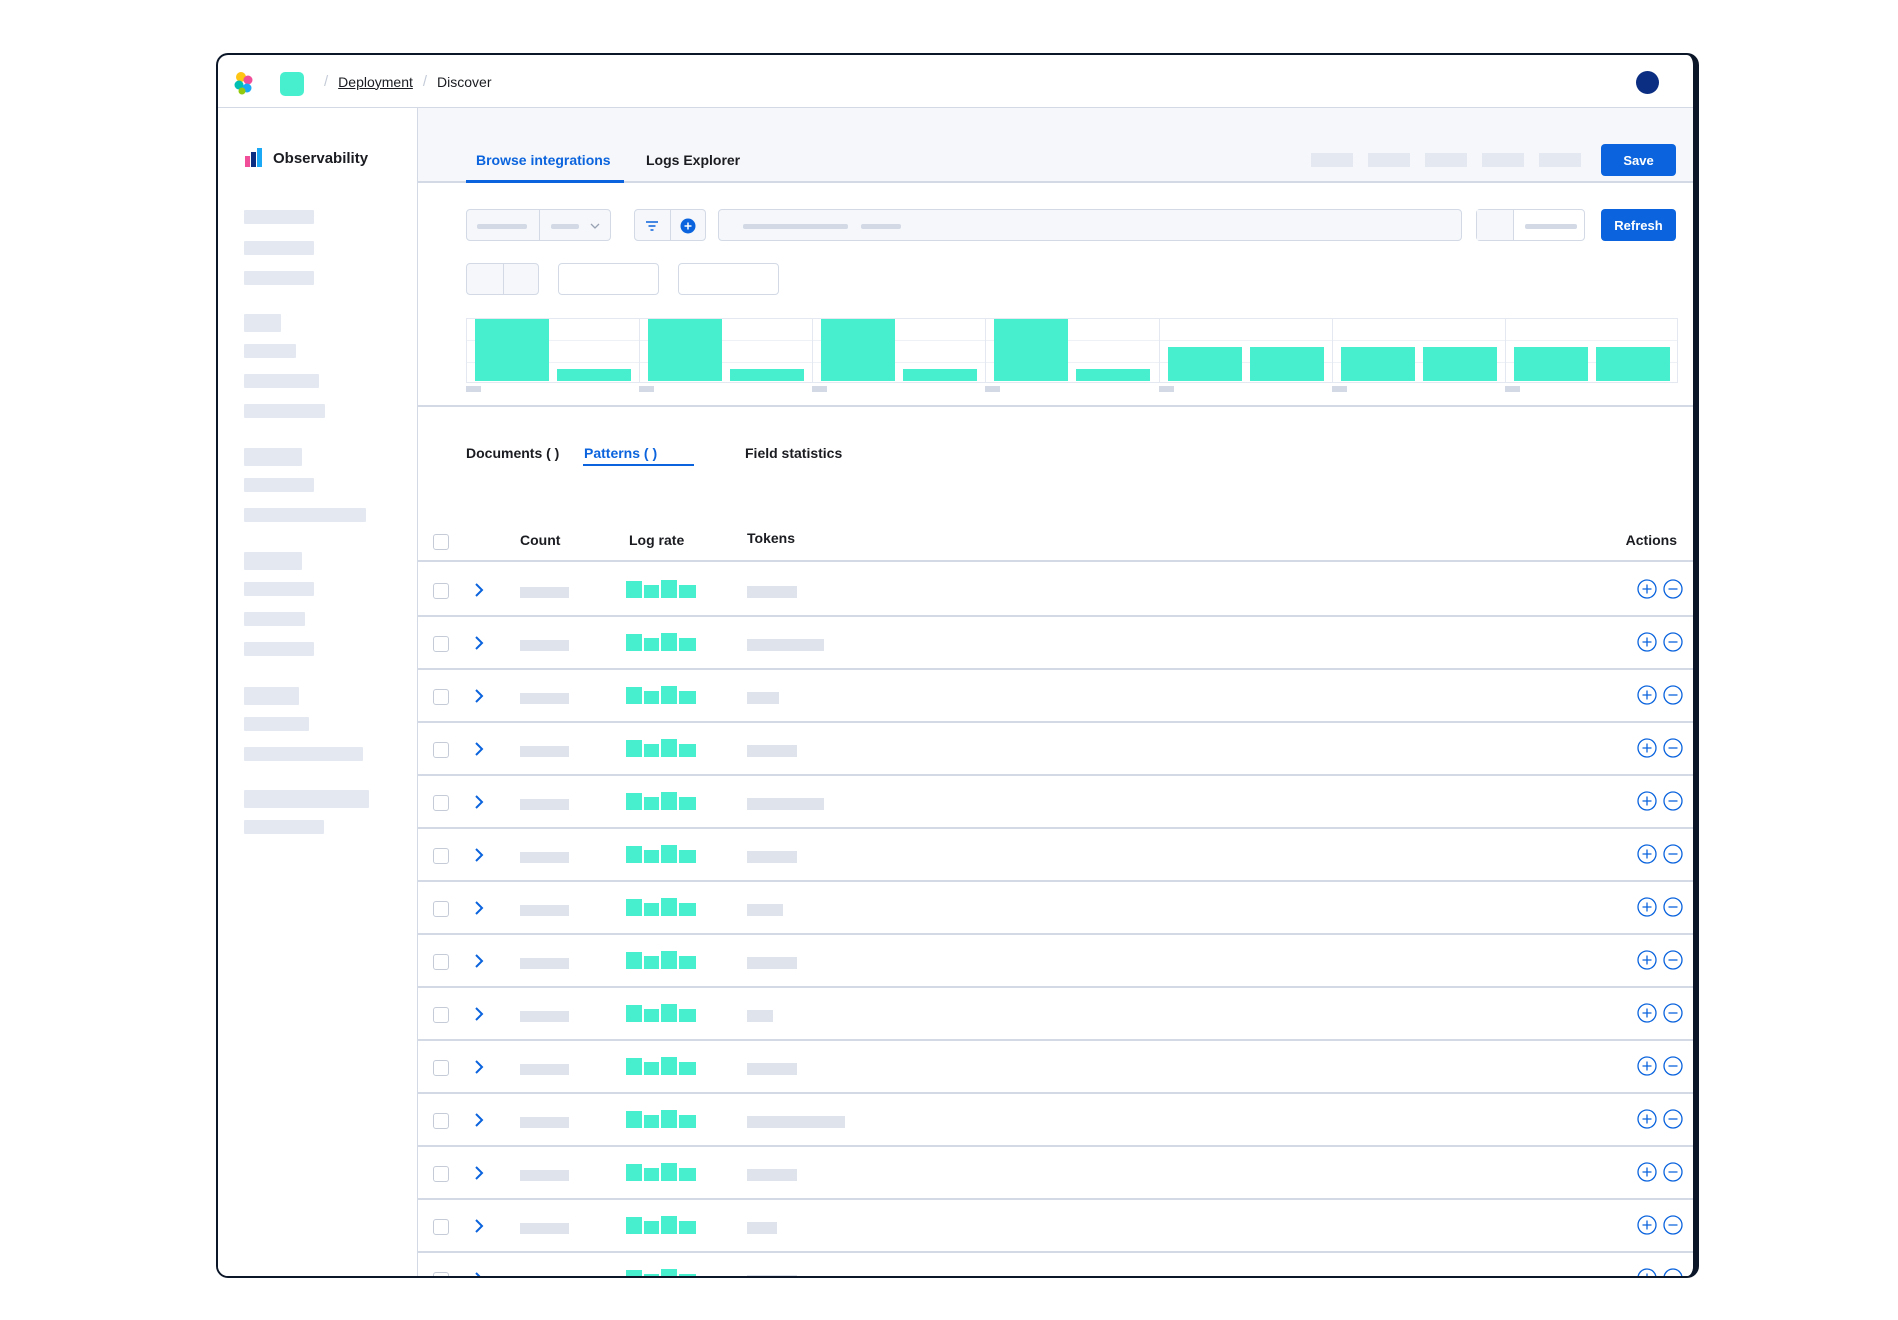  What do you see at coordinates (1090, 225) in the screenshot?
I see `search-input` at bounding box center [1090, 225].